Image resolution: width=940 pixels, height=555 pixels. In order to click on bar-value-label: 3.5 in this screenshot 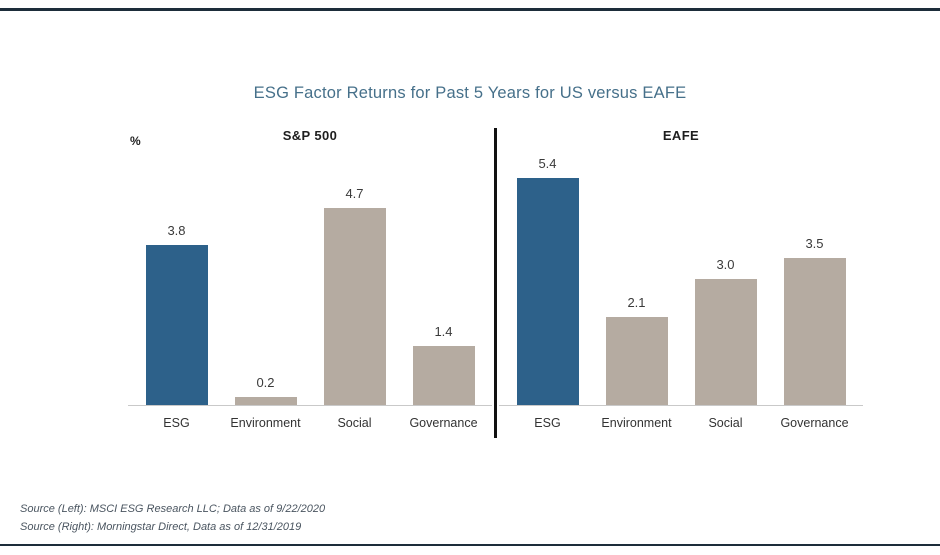, I will do `click(814, 243)`.